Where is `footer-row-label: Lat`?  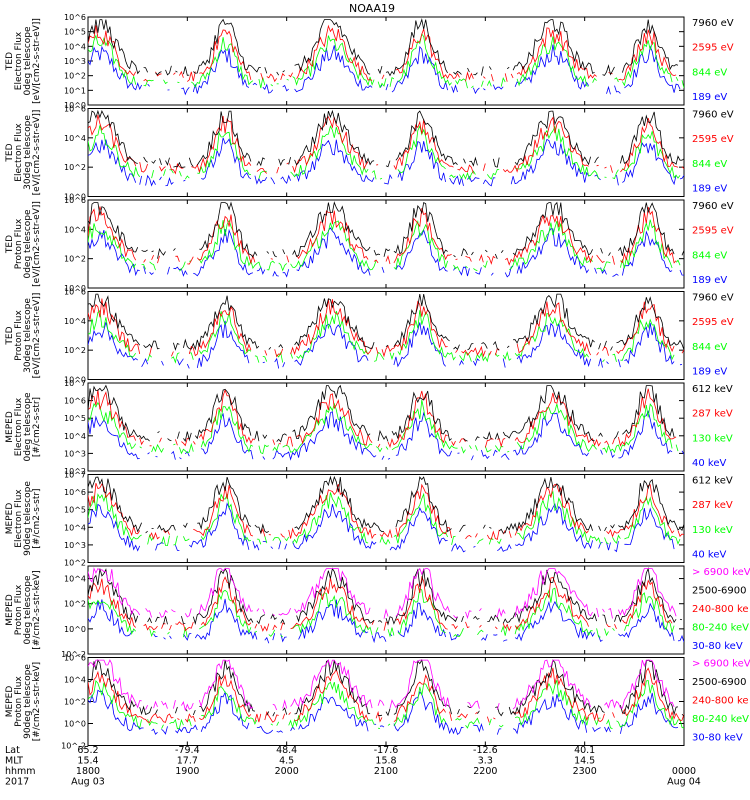
footer-row-label: Lat is located at coordinates (12, 750).